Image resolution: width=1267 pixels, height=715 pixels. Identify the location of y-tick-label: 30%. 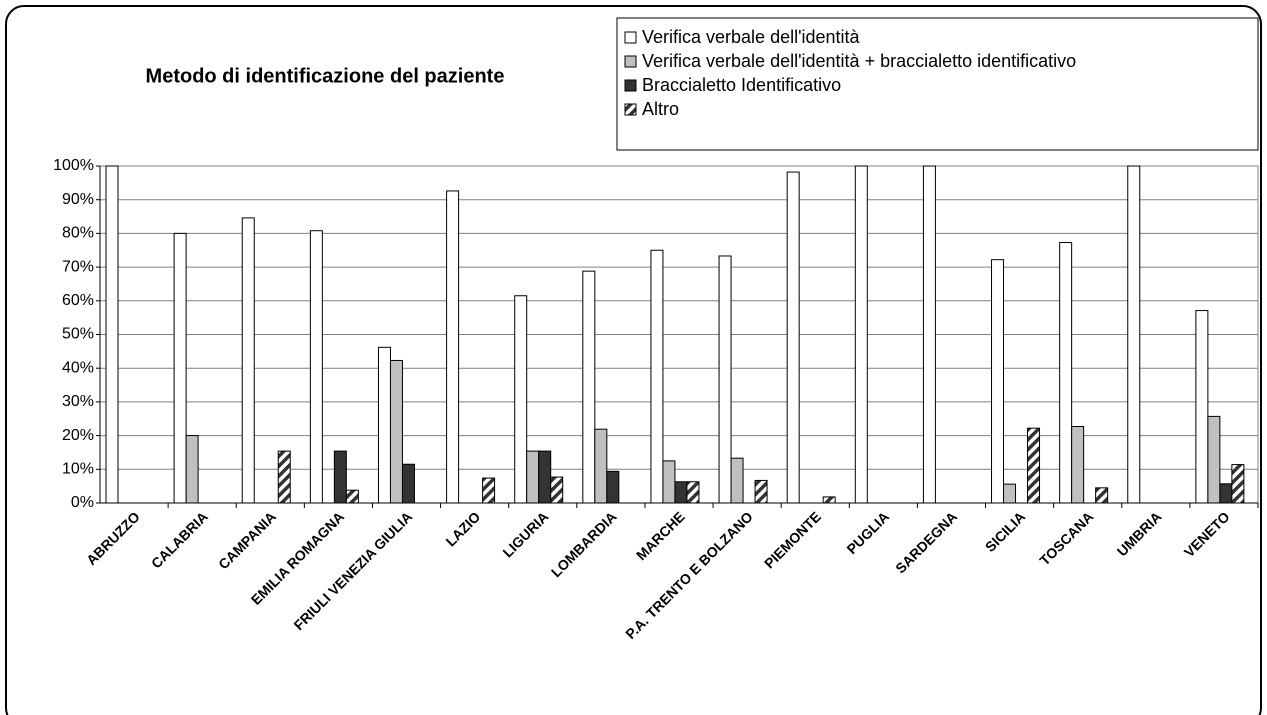
(78, 401).